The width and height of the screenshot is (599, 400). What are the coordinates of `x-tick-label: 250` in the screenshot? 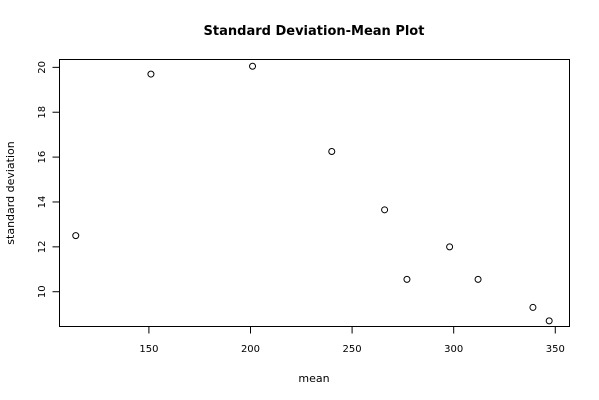 It's located at (352, 349).